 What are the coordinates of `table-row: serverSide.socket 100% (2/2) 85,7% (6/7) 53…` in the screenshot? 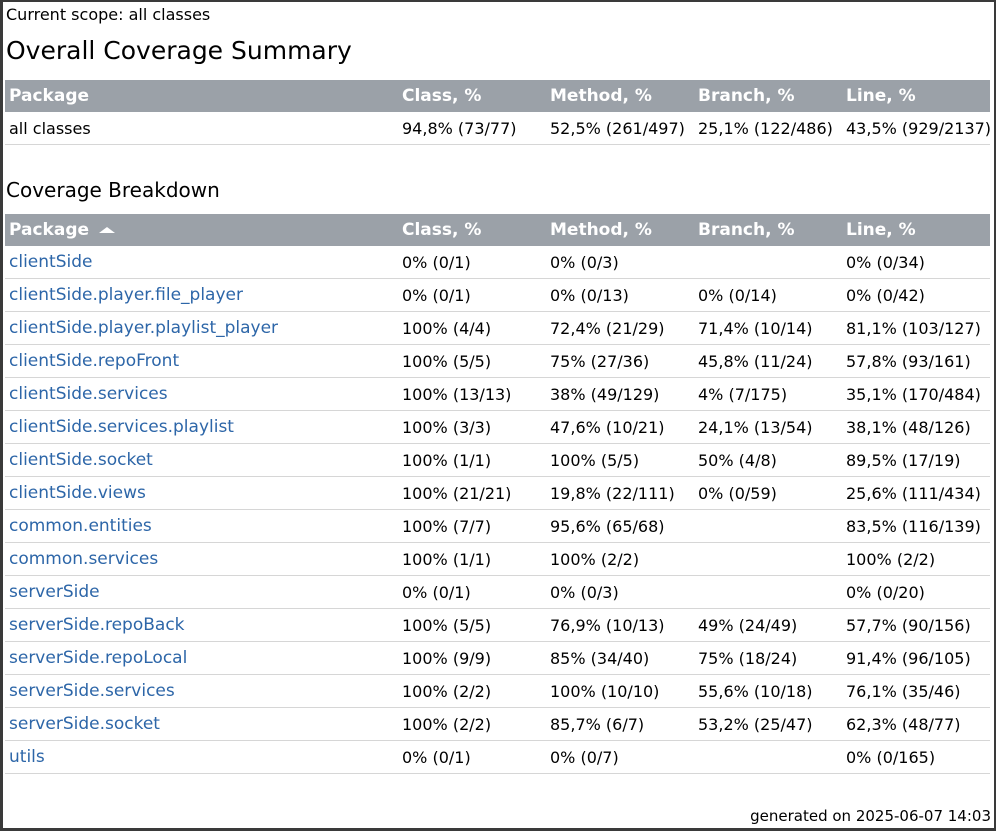 It's located at (497, 724).